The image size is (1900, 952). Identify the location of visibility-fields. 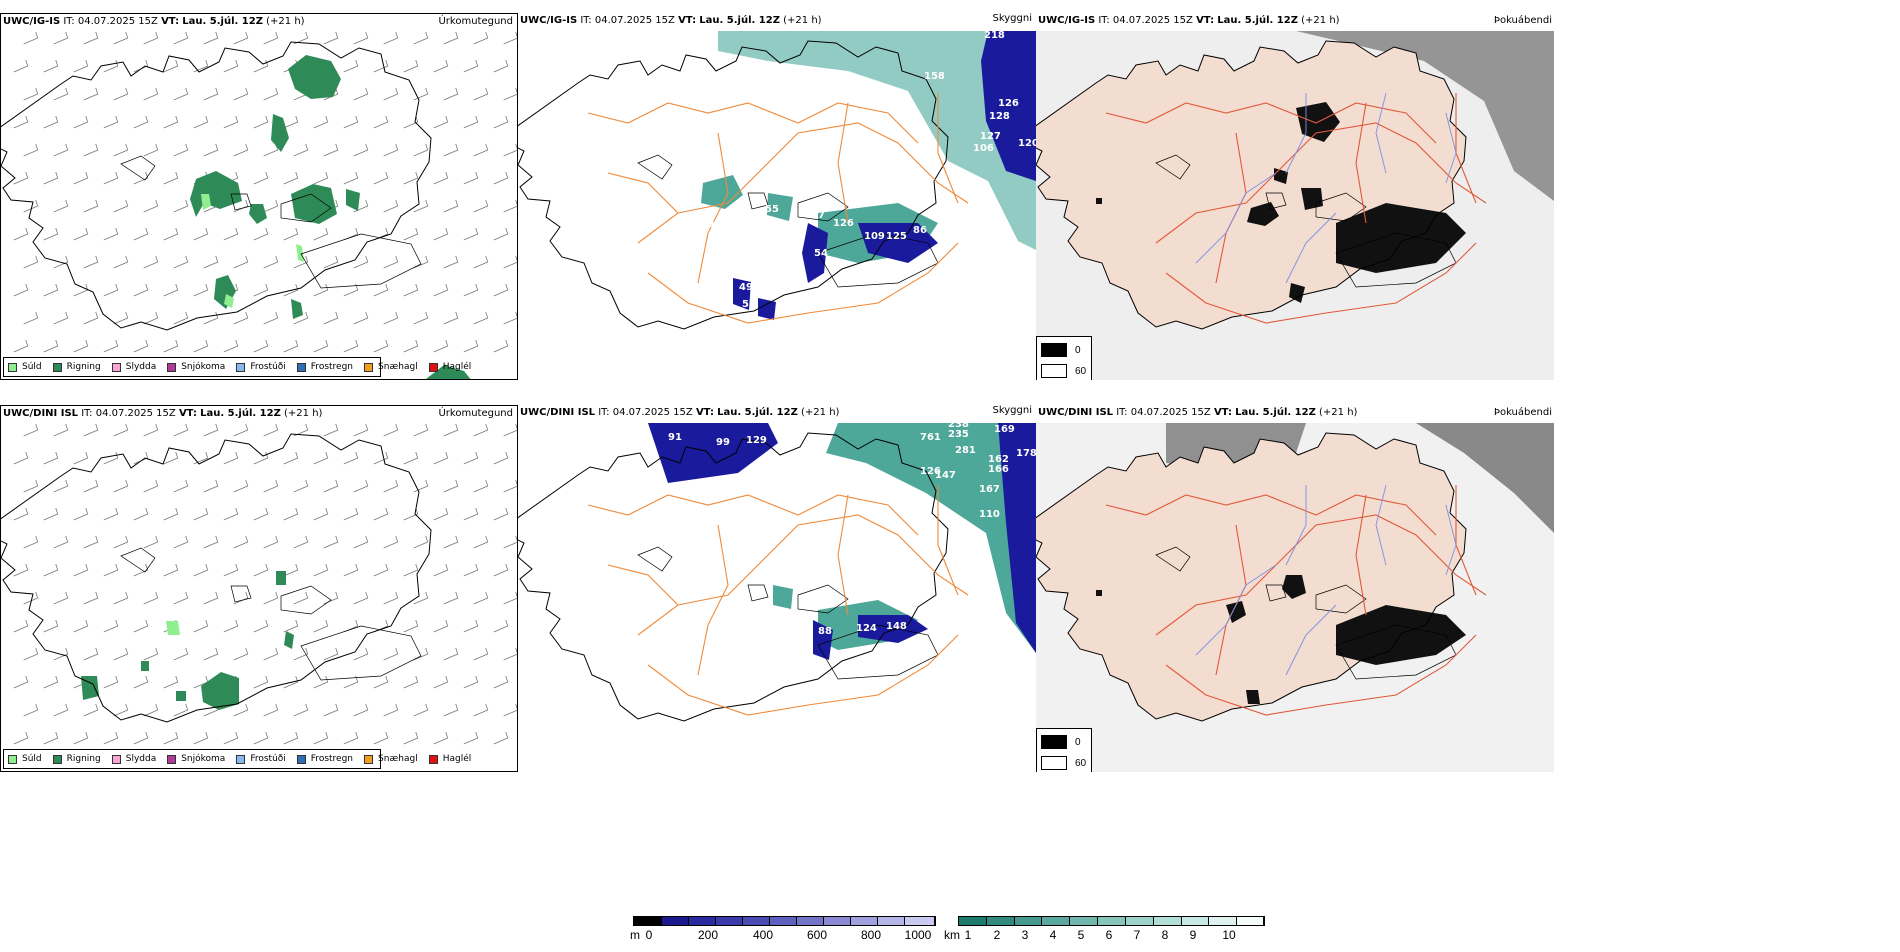
(868, 175).